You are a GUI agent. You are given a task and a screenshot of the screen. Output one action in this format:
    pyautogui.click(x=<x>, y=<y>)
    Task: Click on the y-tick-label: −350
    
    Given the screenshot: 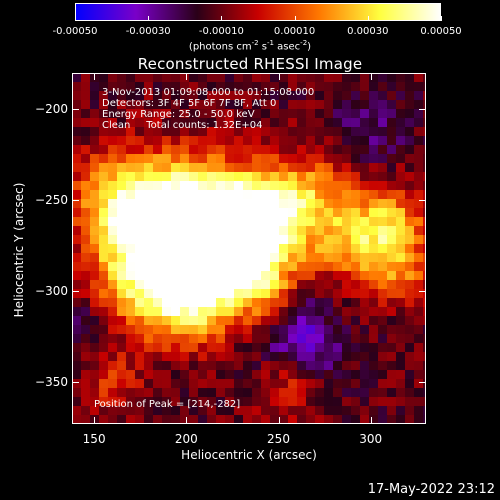 What is the action you would take?
    pyautogui.click(x=51, y=382)
    